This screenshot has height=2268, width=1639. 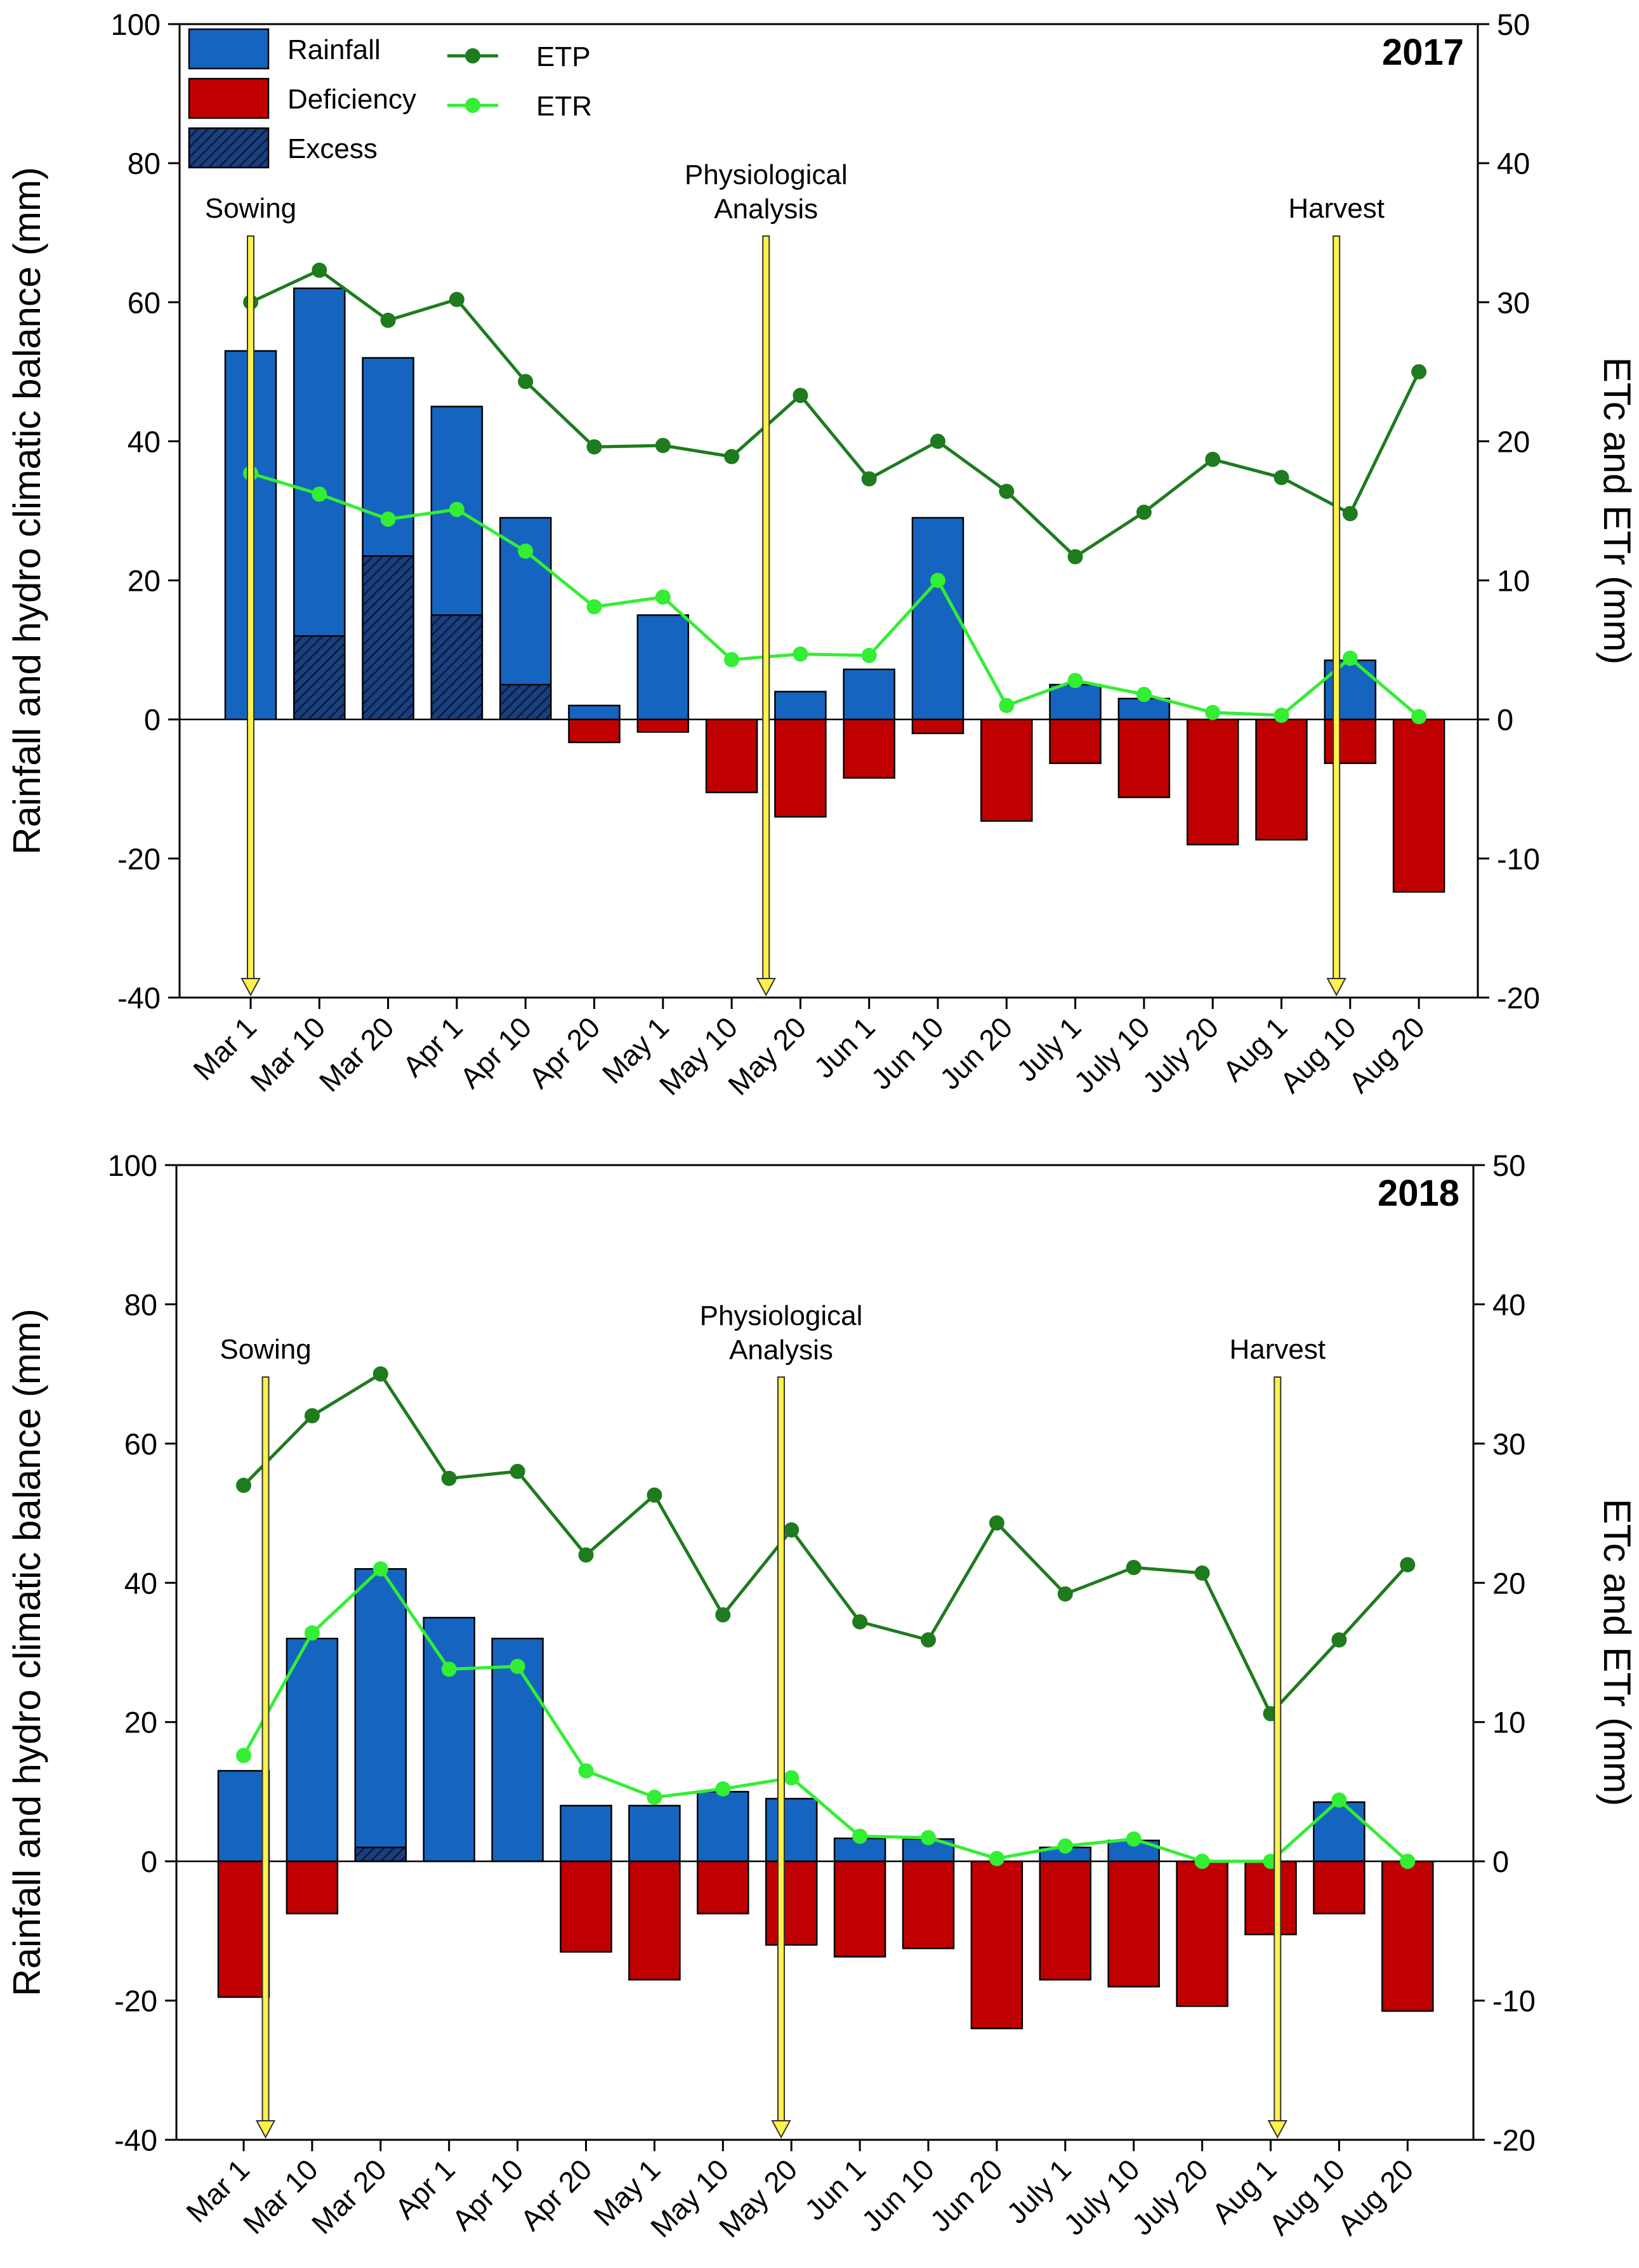 I want to click on chart-title: 2018, so click(x=1418, y=1193).